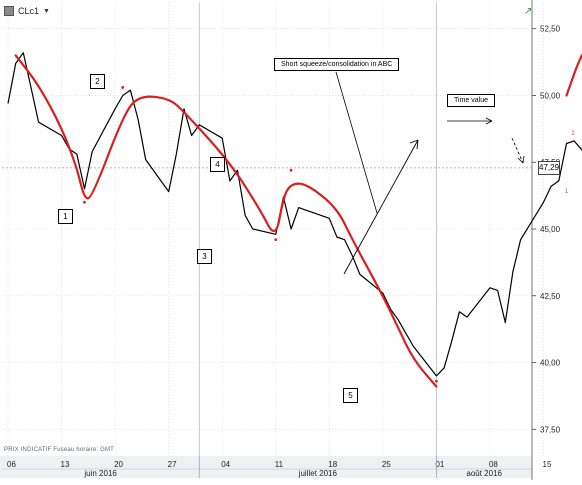 Image resolution: width=582 pixels, height=485 pixels. Describe the element at coordinates (381, 207) in the screenshot. I see `up-trend-arrow-line` at that location.